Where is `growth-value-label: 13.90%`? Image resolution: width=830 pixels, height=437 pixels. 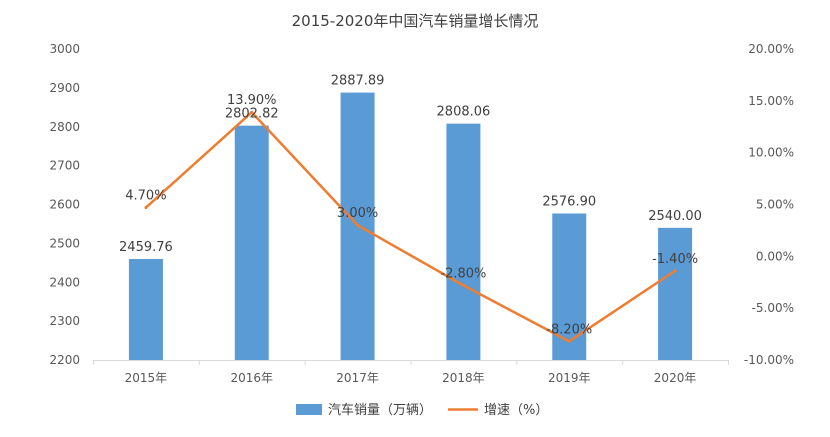 growth-value-label: 13.90% is located at coordinates (252, 100).